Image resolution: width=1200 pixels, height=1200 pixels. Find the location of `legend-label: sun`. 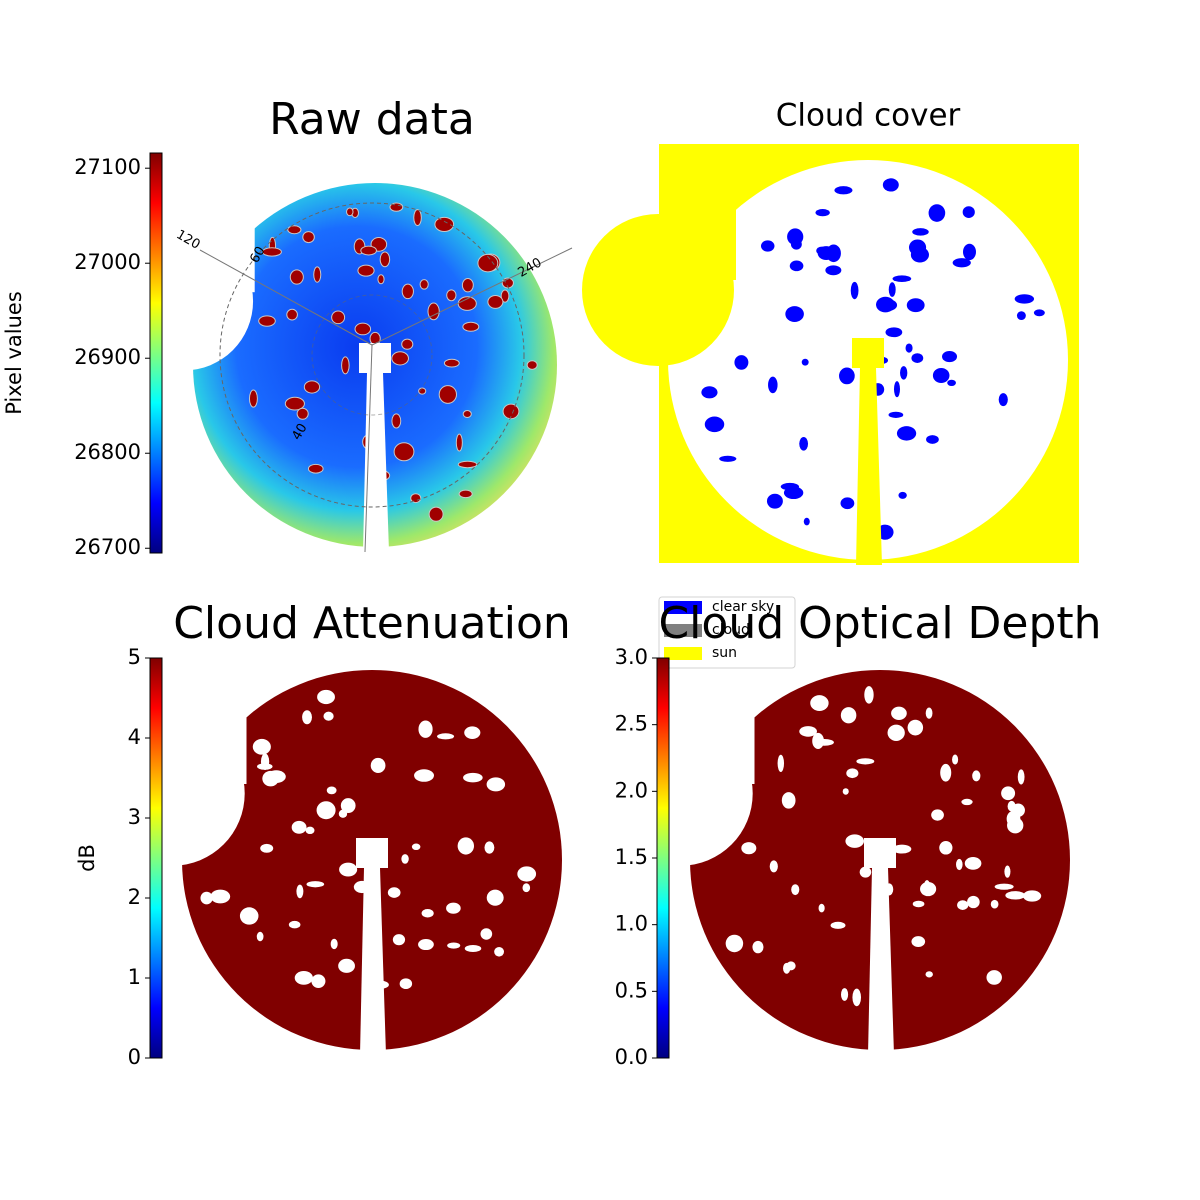

legend-label: sun is located at coordinates (724, 653).